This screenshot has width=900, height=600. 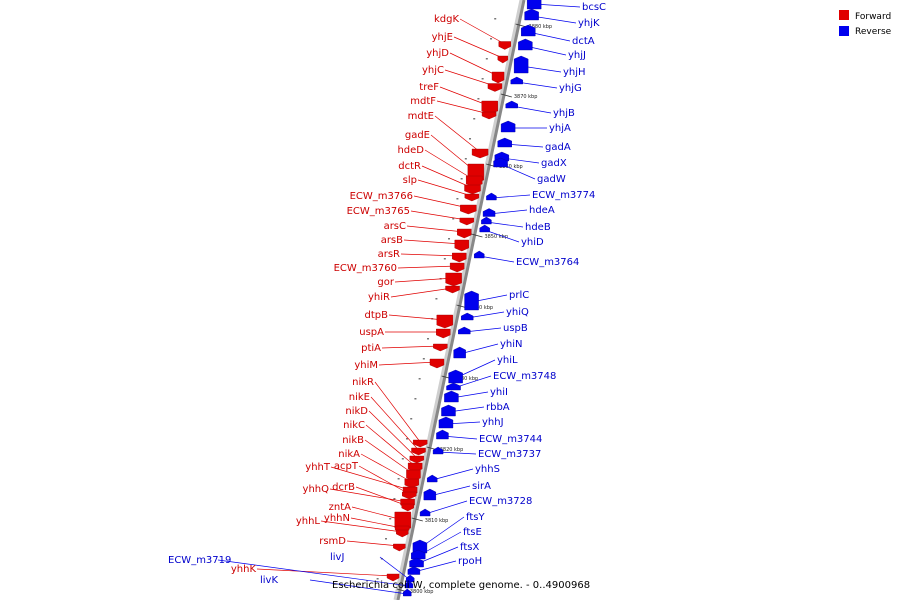 I want to click on gene-livk-label: livK, so click(x=269, y=580).